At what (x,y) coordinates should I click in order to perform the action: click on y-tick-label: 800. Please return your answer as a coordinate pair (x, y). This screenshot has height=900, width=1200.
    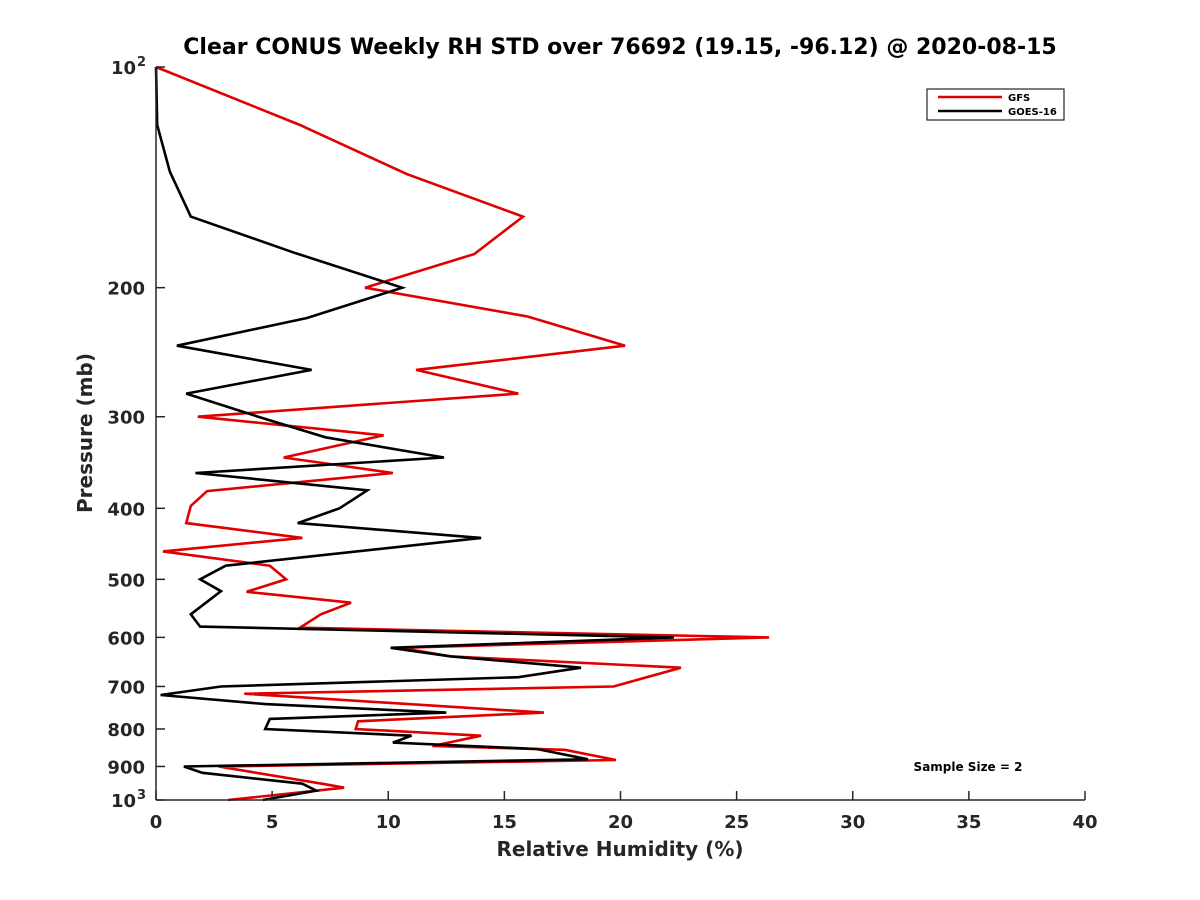
    Looking at the image, I should click on (126, 730).